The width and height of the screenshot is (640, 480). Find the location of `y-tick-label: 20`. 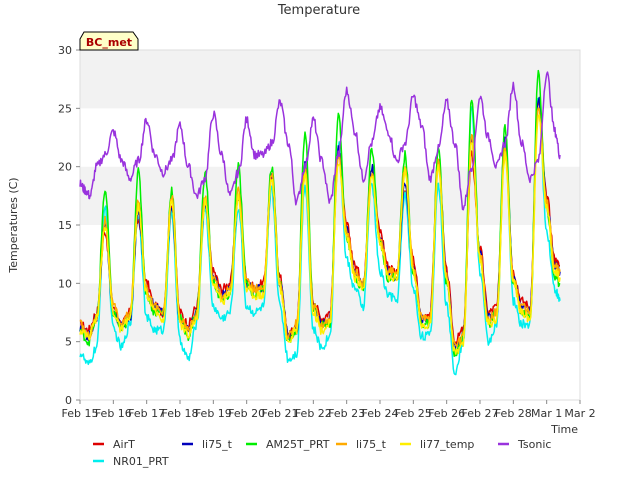

y-tick-label: 20 is located at coordinates (65, 167).